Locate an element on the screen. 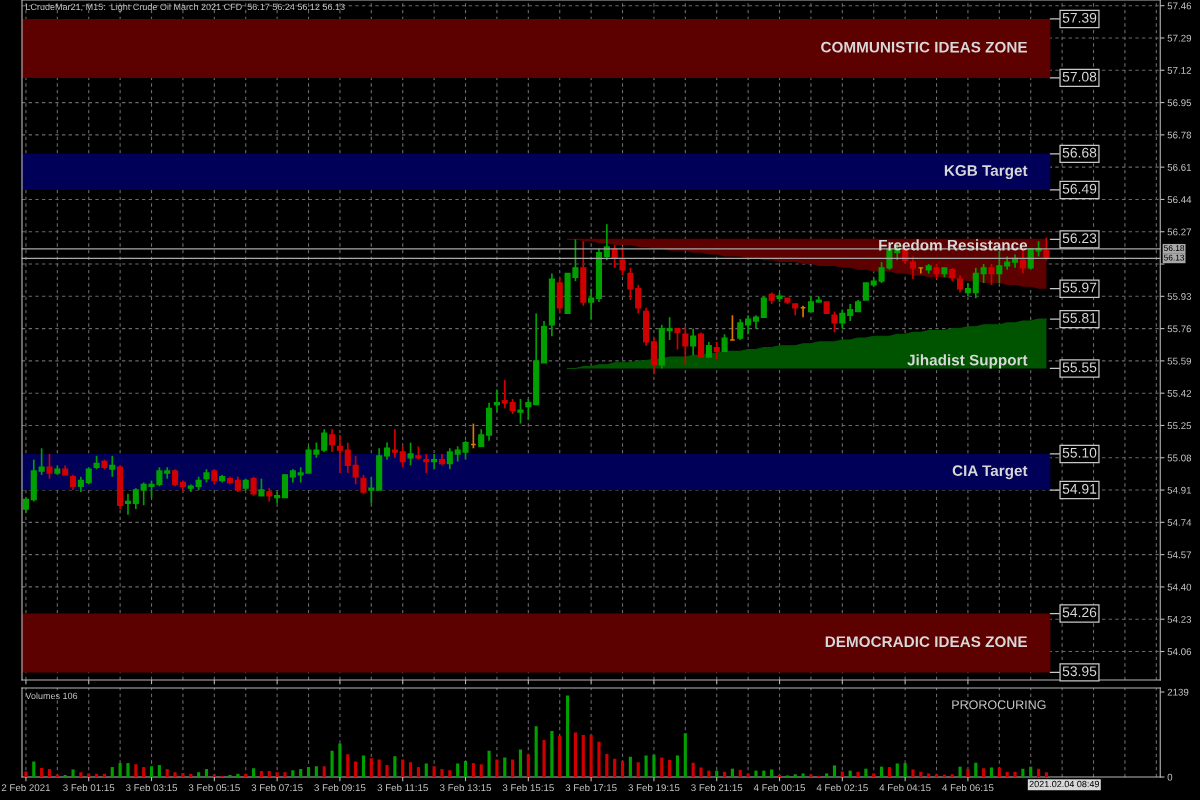 The height and width of the screenshot is (800, 1200). x-tick-label: 3 Feb 07:15 is located at coordinates (277, 787).